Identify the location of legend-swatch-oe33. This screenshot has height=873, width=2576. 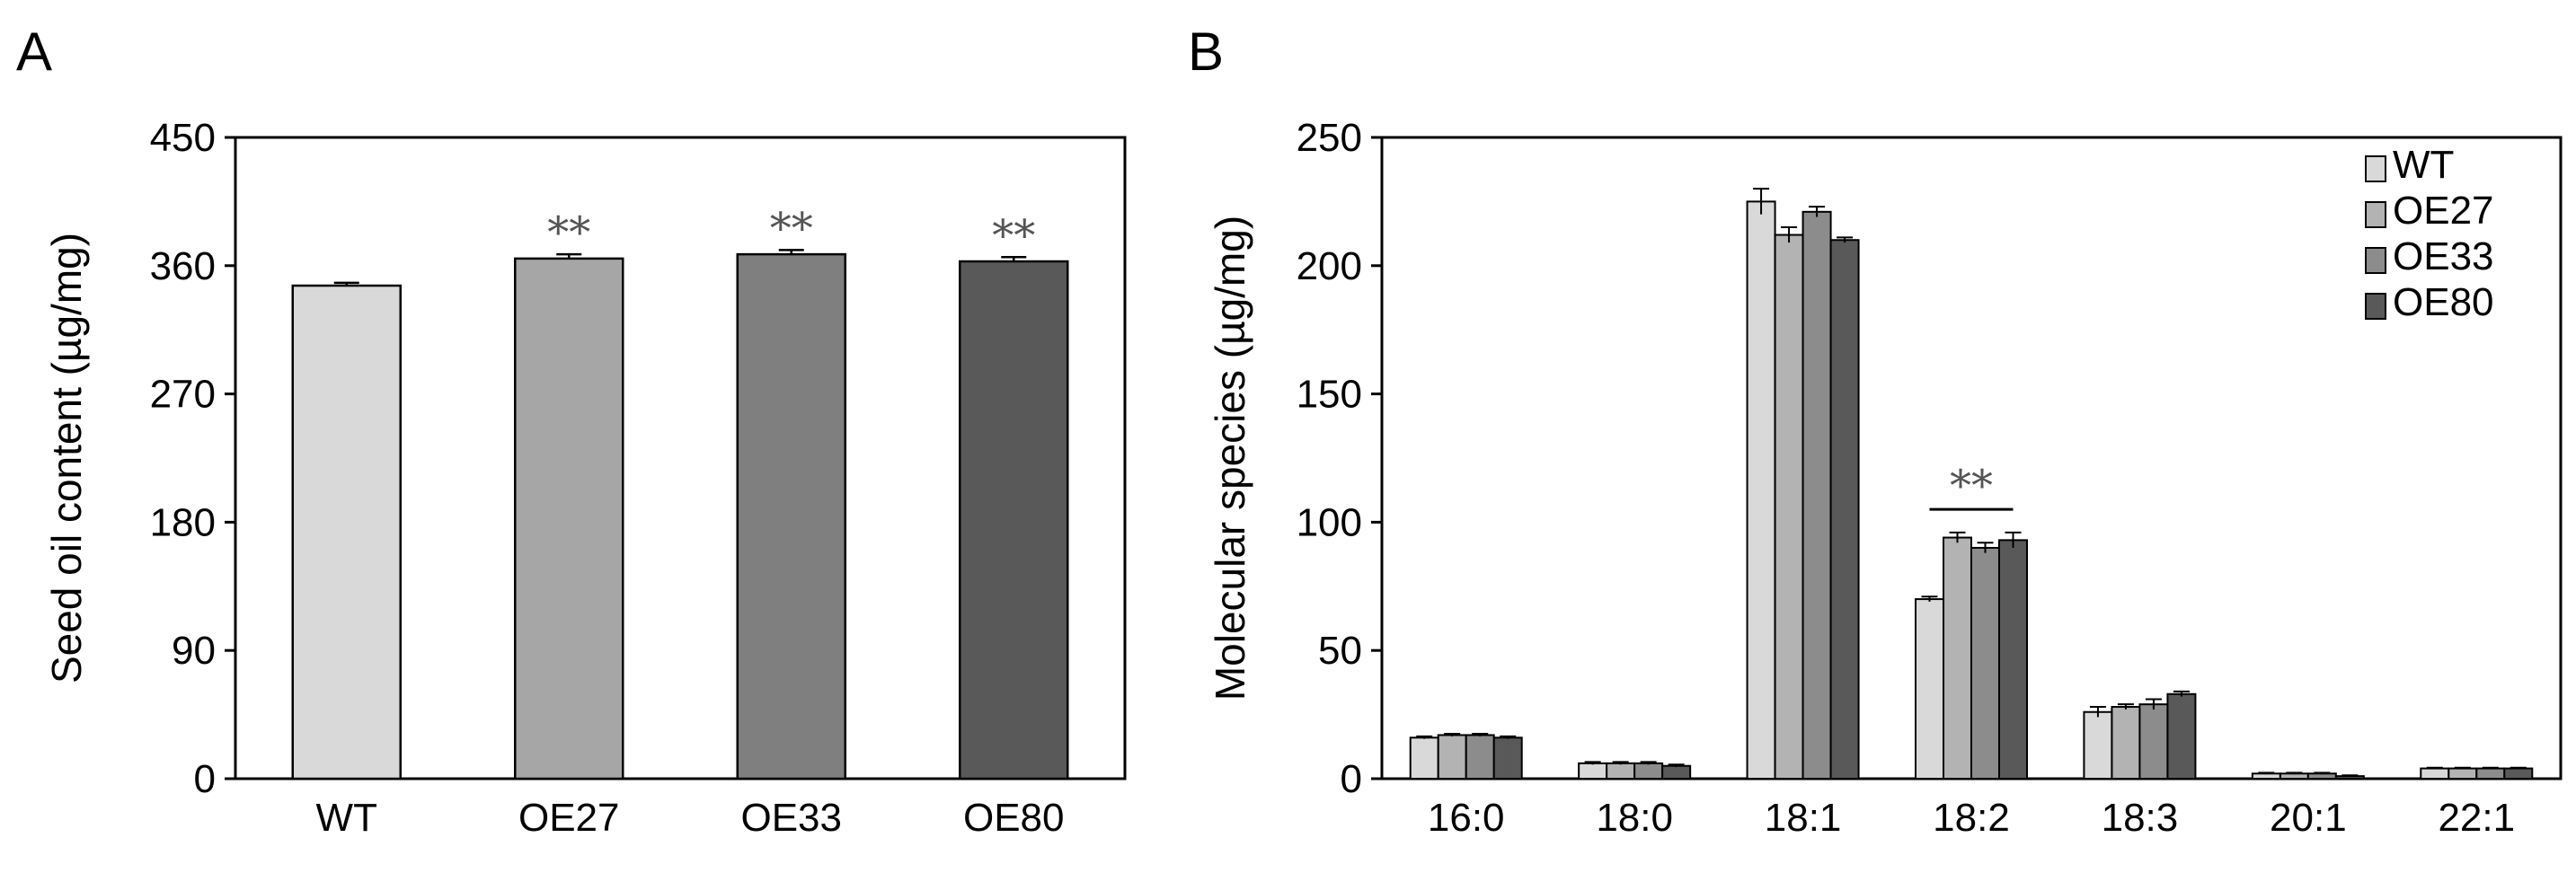
(2375, 260).